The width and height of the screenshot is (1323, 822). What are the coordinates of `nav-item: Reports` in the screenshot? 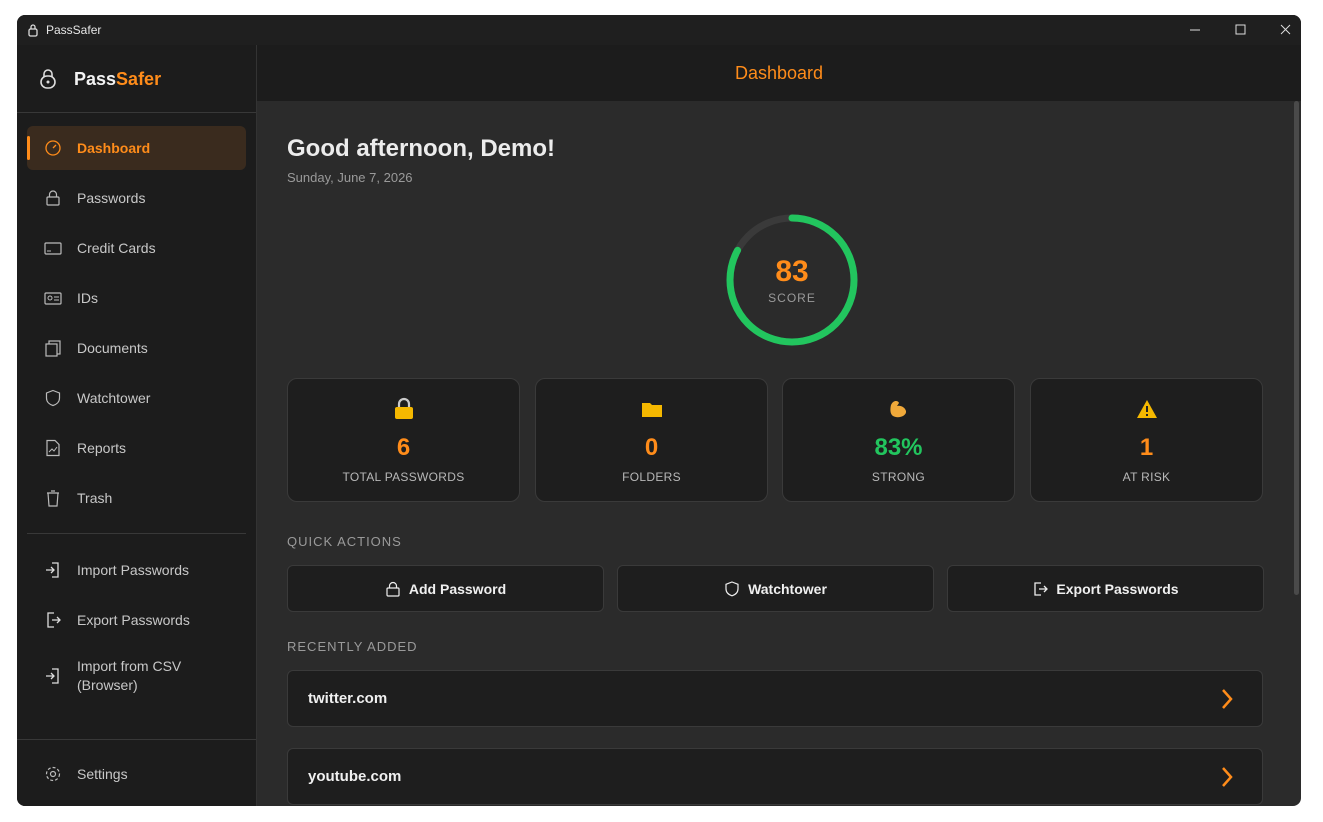 It's located at (136, 448).